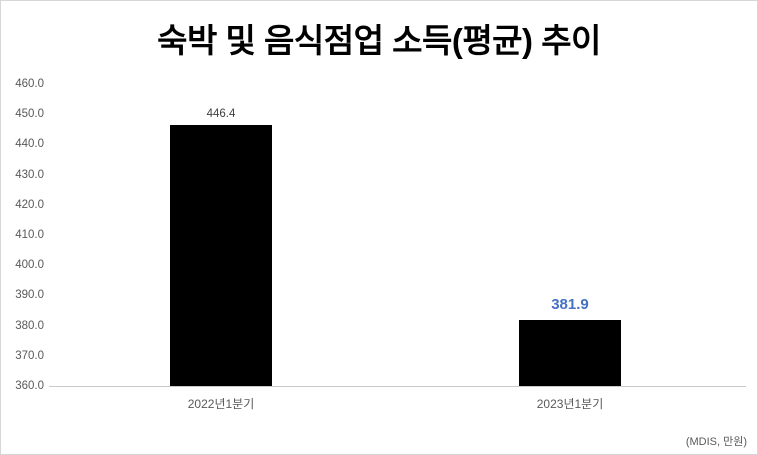 This screenshot has width=758, height=455. I want to click on y-axis-tick-label: 400.0, so click(29, 265).